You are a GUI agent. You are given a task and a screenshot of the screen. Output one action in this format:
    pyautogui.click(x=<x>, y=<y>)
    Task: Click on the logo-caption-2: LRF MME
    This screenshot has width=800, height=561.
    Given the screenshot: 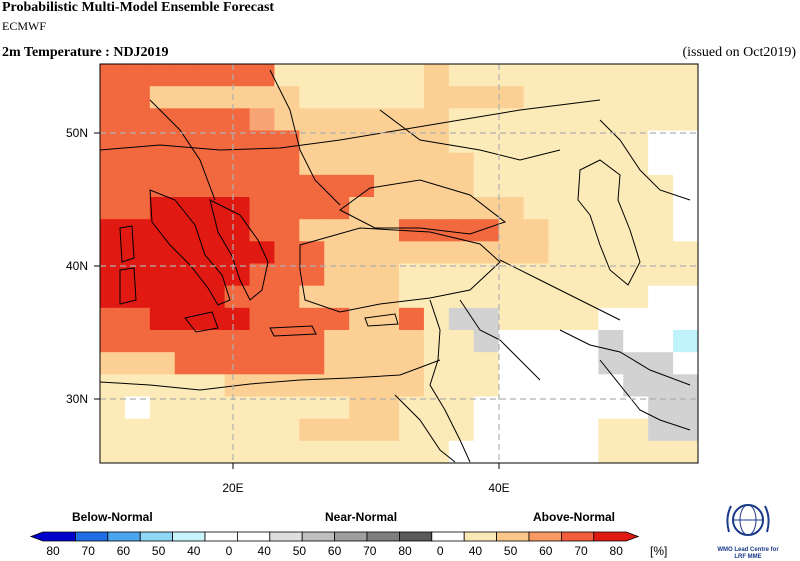 What is the action you would take?
    pyautogui.click(x=748, y=557)
    